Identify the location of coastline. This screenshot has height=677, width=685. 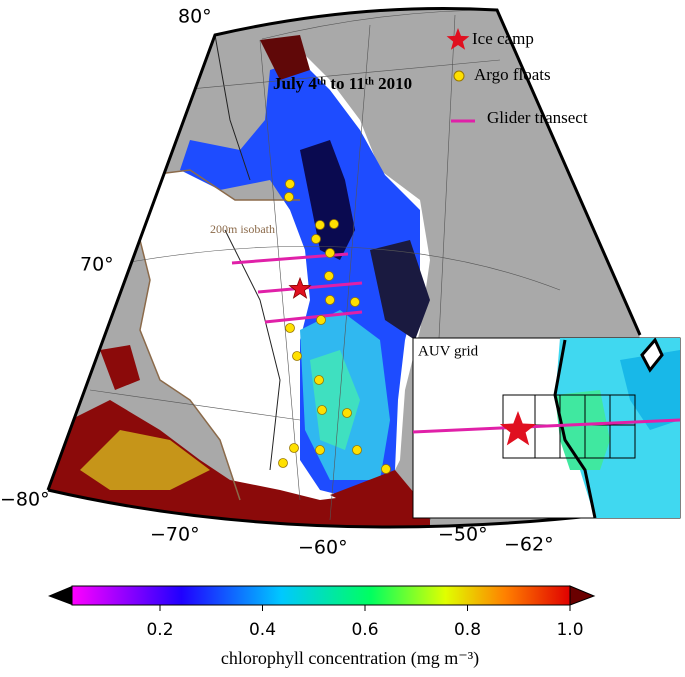
(247, 252).